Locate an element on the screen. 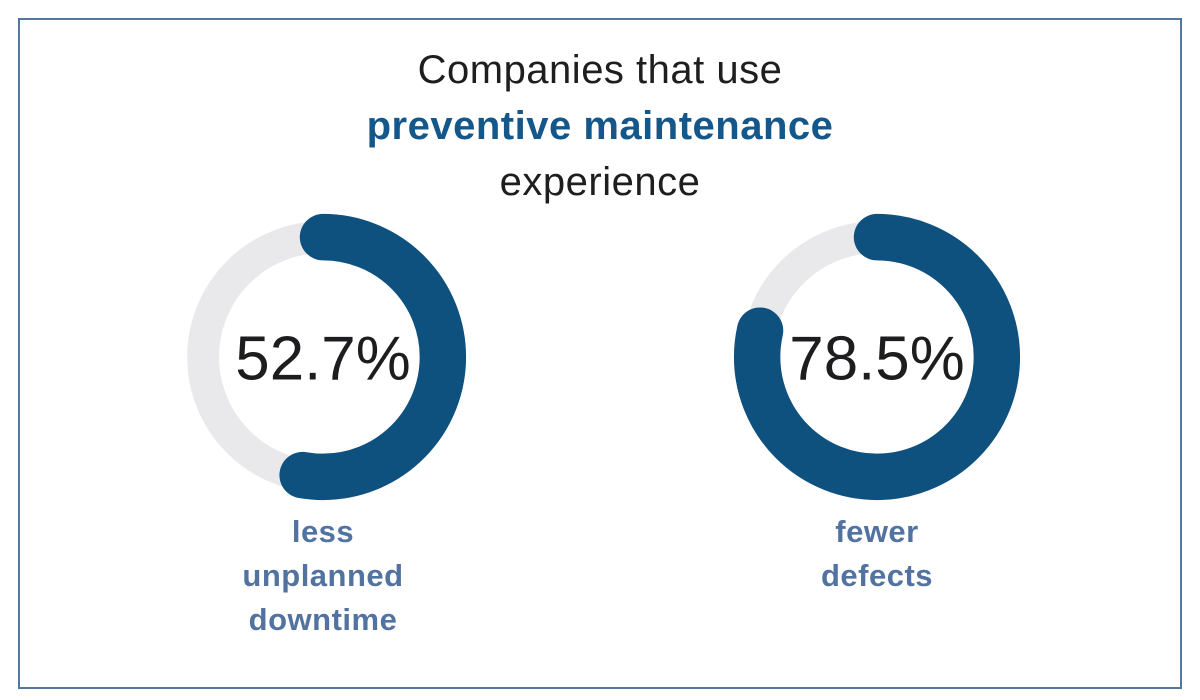 Image resolution: width=1200 pixels, height=700 pixels. donut-value-defects: 78.5% is located at coordinates (876, 358).